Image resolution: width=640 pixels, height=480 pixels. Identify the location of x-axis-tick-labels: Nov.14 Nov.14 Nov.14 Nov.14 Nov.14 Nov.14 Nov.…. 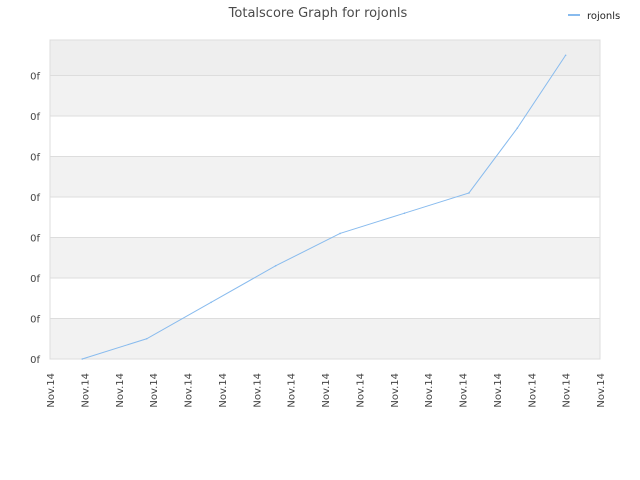
(326, 390).